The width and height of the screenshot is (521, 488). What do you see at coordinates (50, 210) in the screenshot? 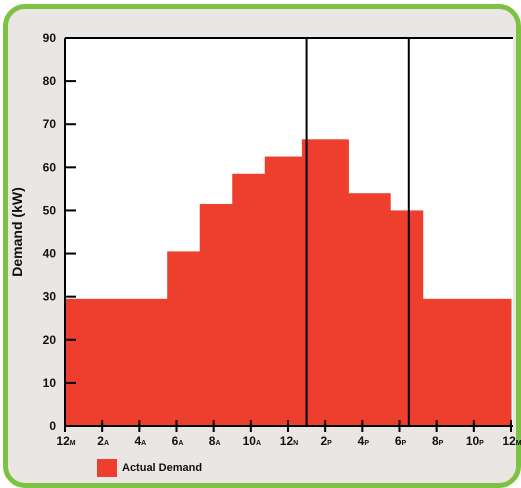
I see `y-tick-label-5: 50` at bounding box center [50, 210].